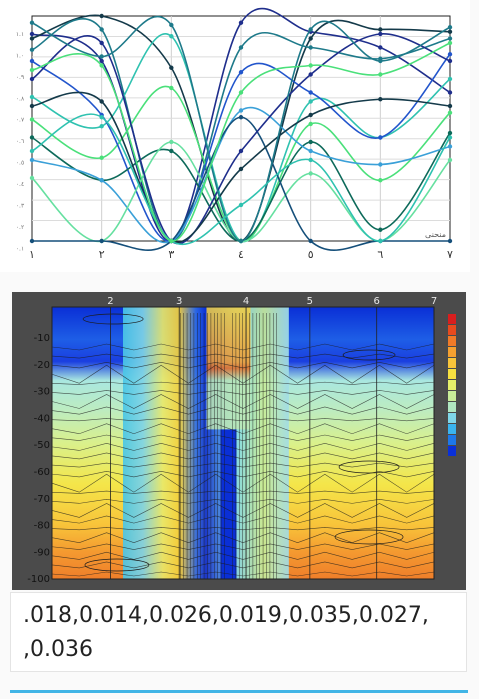  I want to click on x-tick-label: ٣, so click(171, 254).